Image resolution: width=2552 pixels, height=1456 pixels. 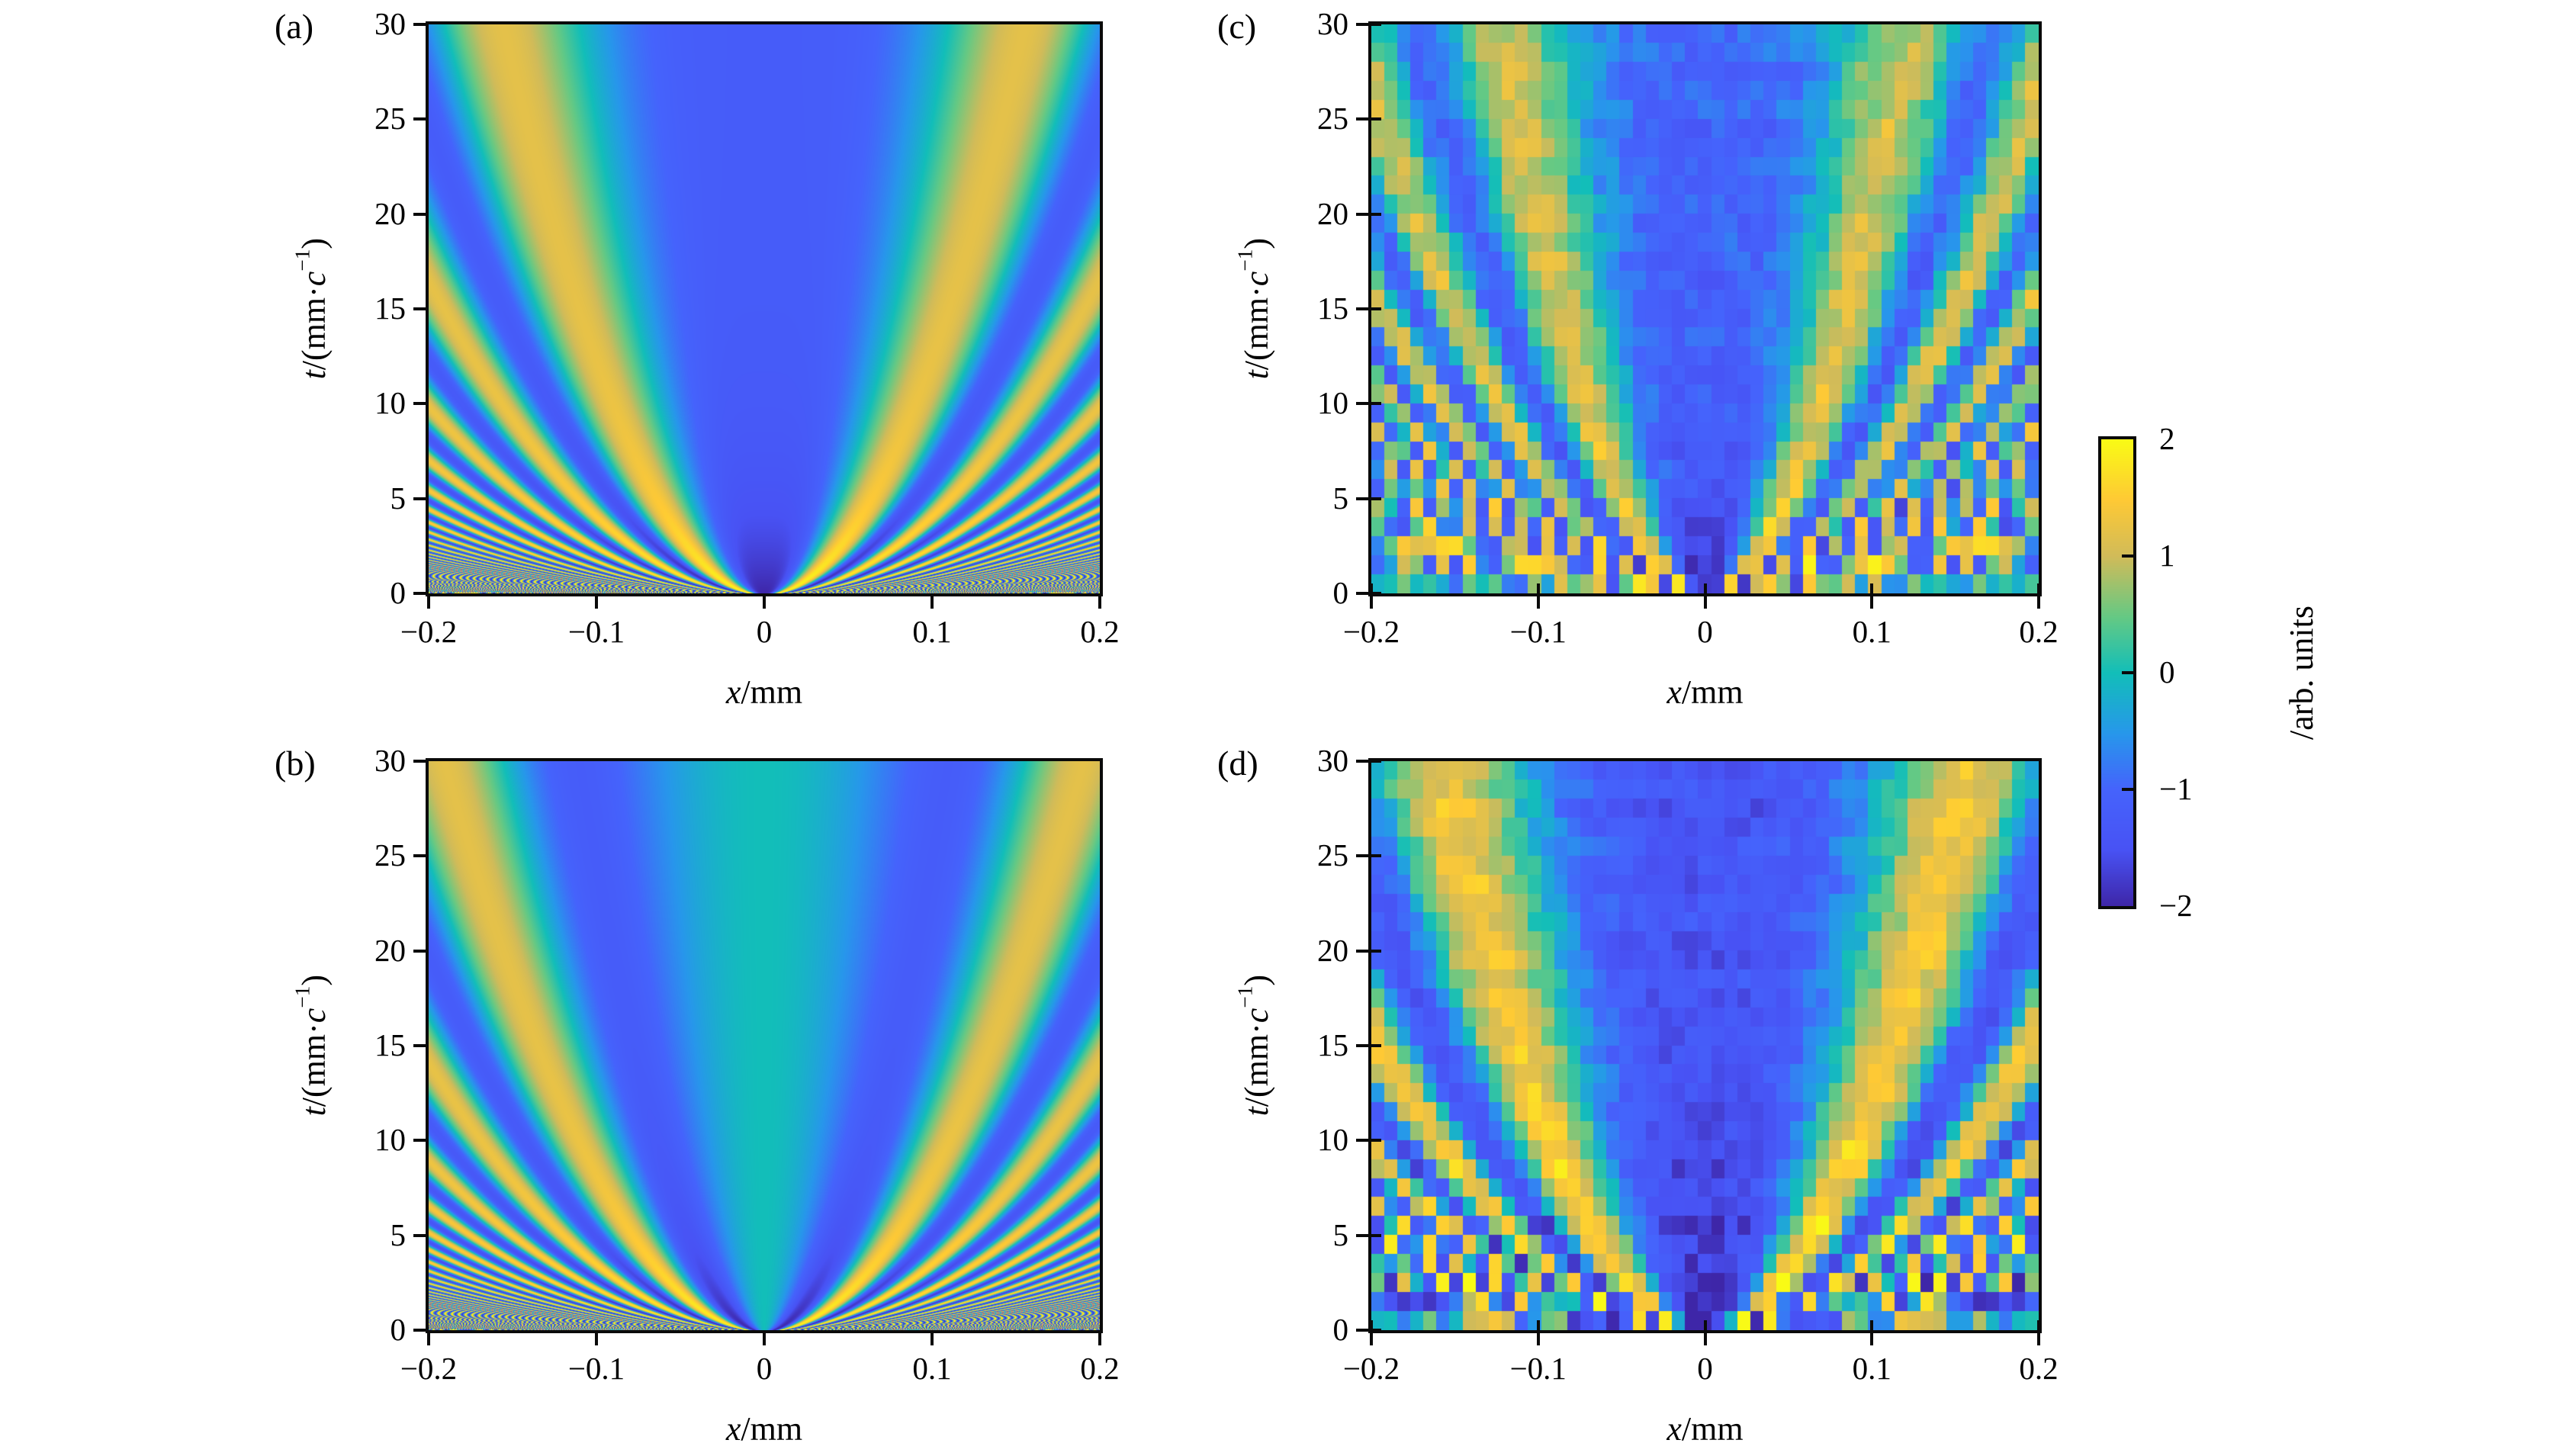 I want to click on panel-b-x-axis-title: x/mm, so click(x=764, y=1428).